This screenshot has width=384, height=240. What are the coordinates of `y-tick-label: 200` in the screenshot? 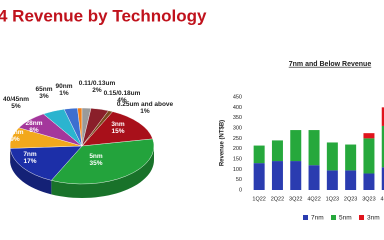 It's located at (237, 149).